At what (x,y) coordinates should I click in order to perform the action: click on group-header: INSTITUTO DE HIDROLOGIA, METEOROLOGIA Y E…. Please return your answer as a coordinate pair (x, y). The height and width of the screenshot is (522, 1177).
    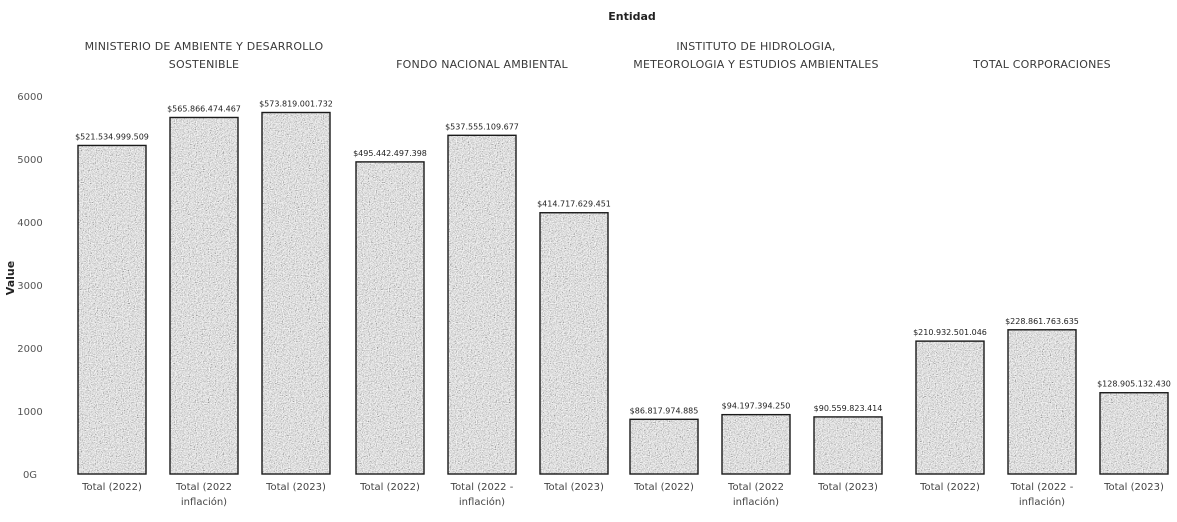
    Looking at the image, I should click on (755, 55).